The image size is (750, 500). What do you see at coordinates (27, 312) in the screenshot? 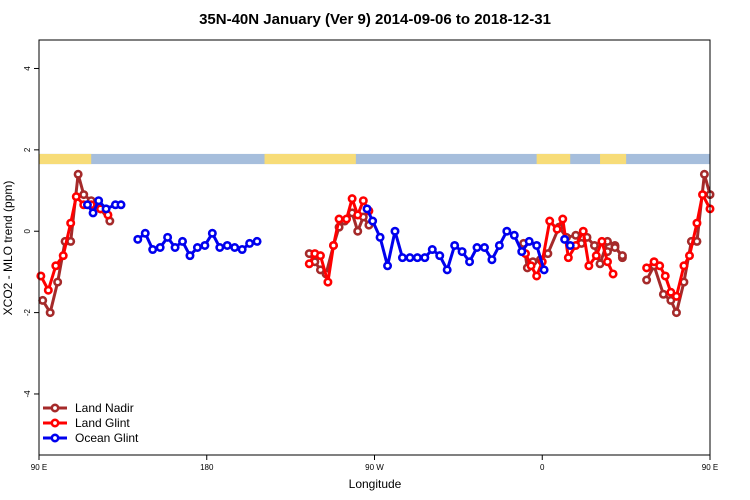
I see `y-tick-label: -2` at bounding box center [27, 312].